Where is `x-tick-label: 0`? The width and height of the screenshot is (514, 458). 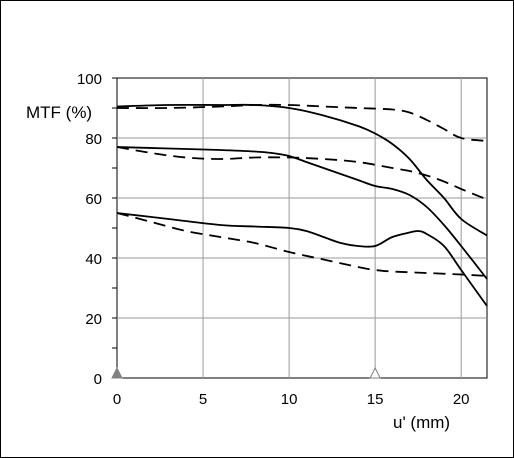
x-tick-label: 0 is located at coordinates (117, 399).